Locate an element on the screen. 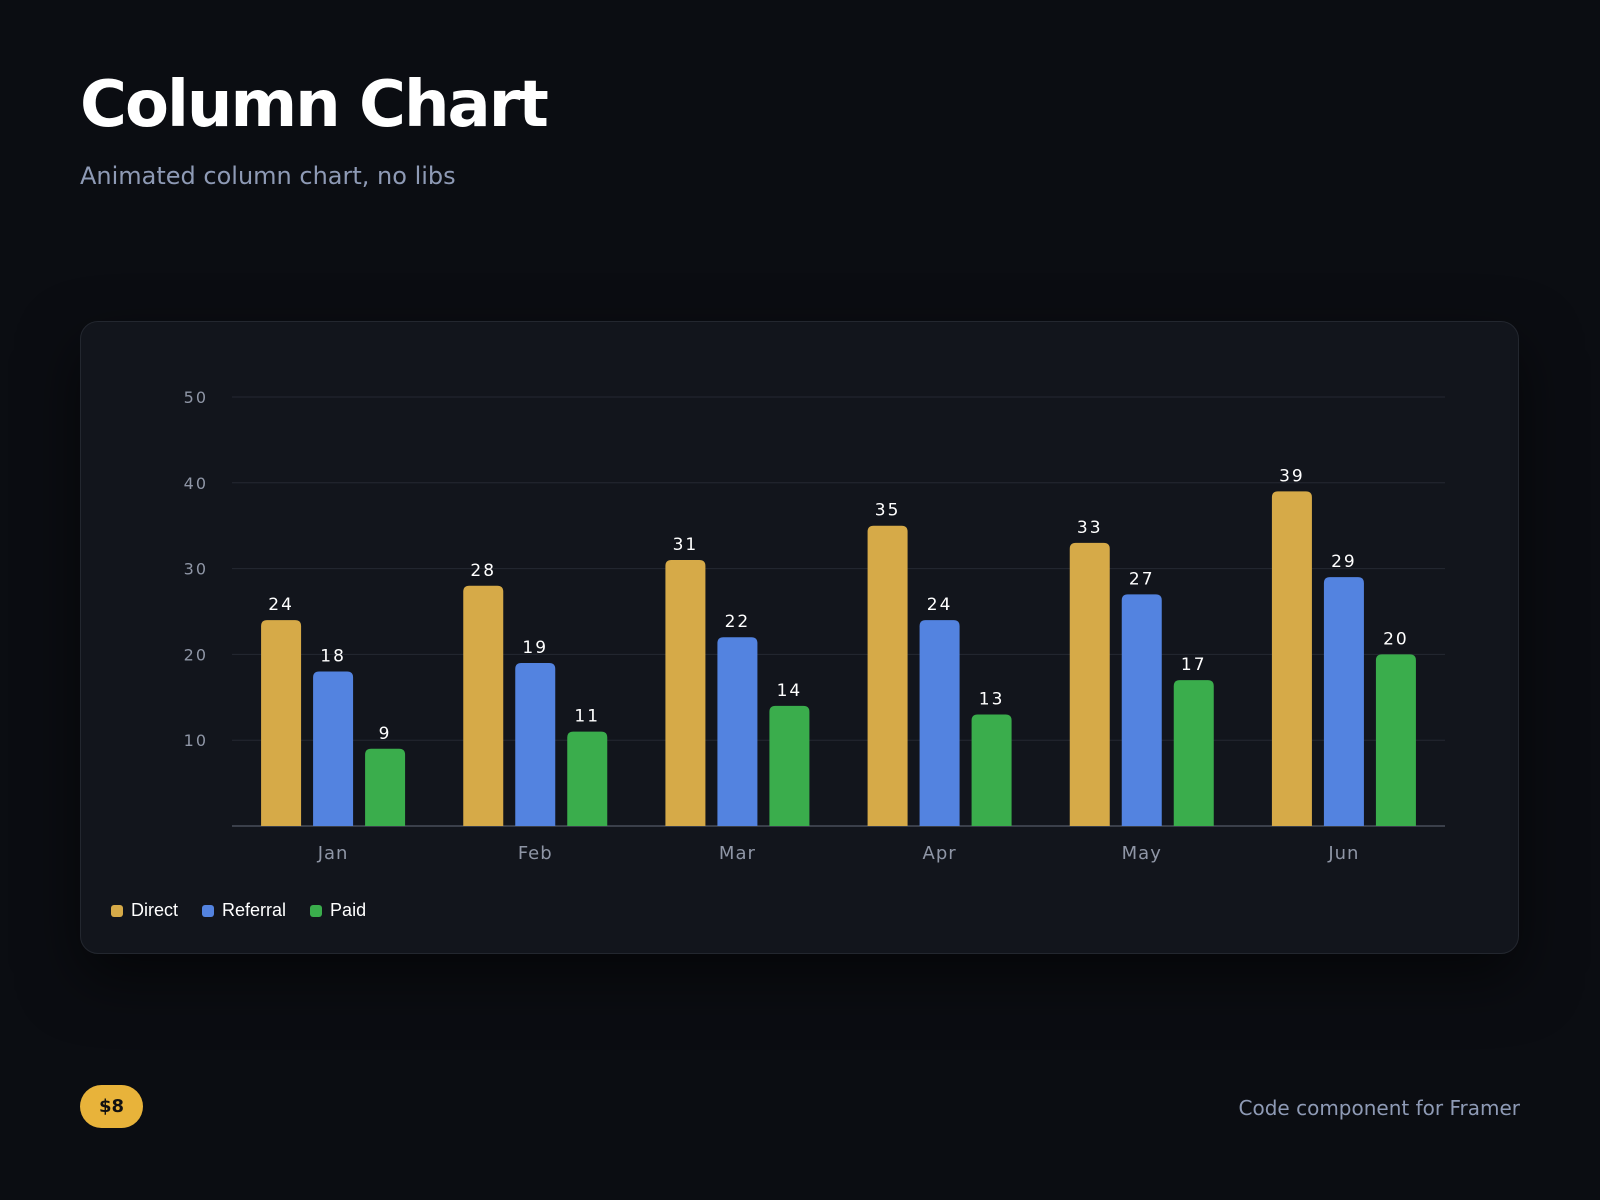 This screenshot has width=1600, height=1200. x-tick-label-may: May is located at coordinates (1142, 853).